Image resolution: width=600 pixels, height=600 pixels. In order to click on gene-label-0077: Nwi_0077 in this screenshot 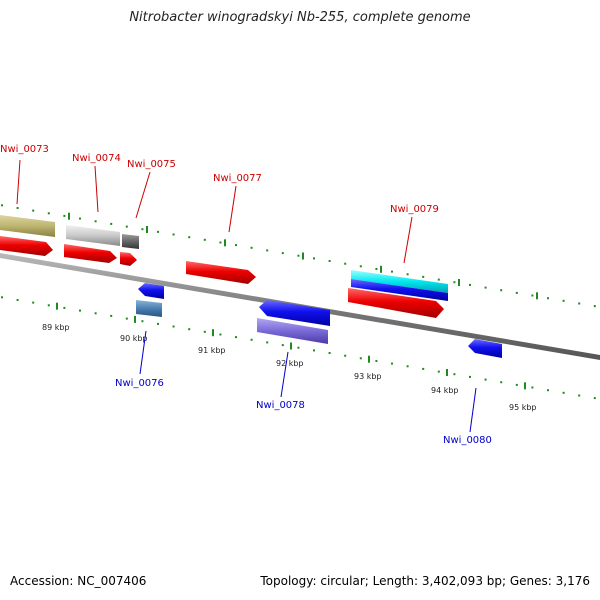, I will do `click(237, 178)`.